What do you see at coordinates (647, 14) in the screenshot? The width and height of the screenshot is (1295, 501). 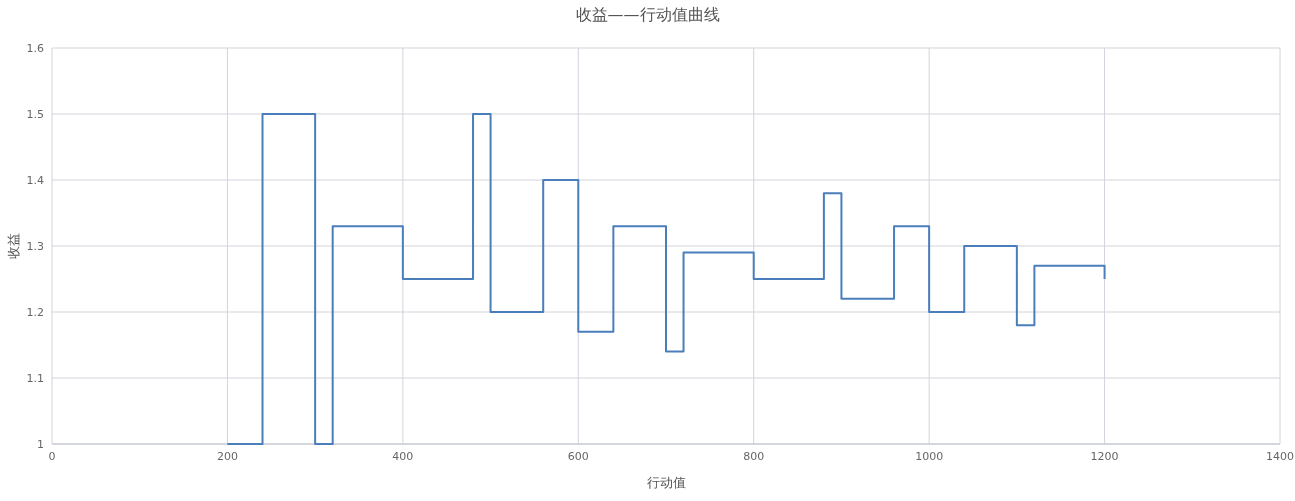 I see `chart-title: 收益——行动值曲线` at bounding box center [647, 14].